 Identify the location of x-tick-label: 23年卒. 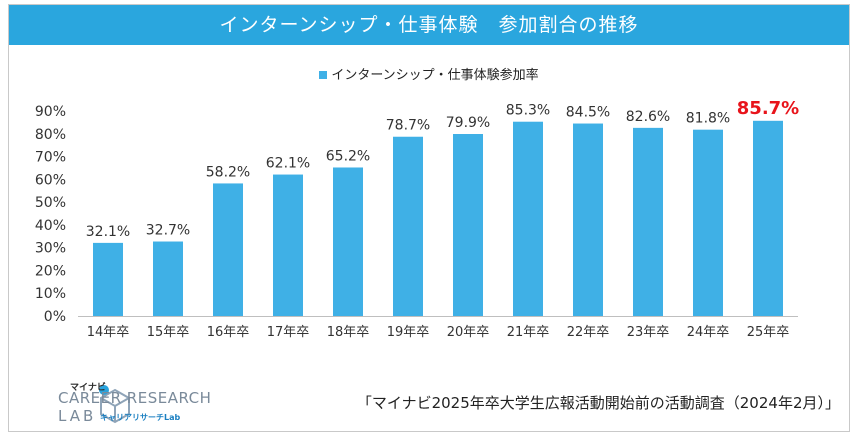
(648, 332).